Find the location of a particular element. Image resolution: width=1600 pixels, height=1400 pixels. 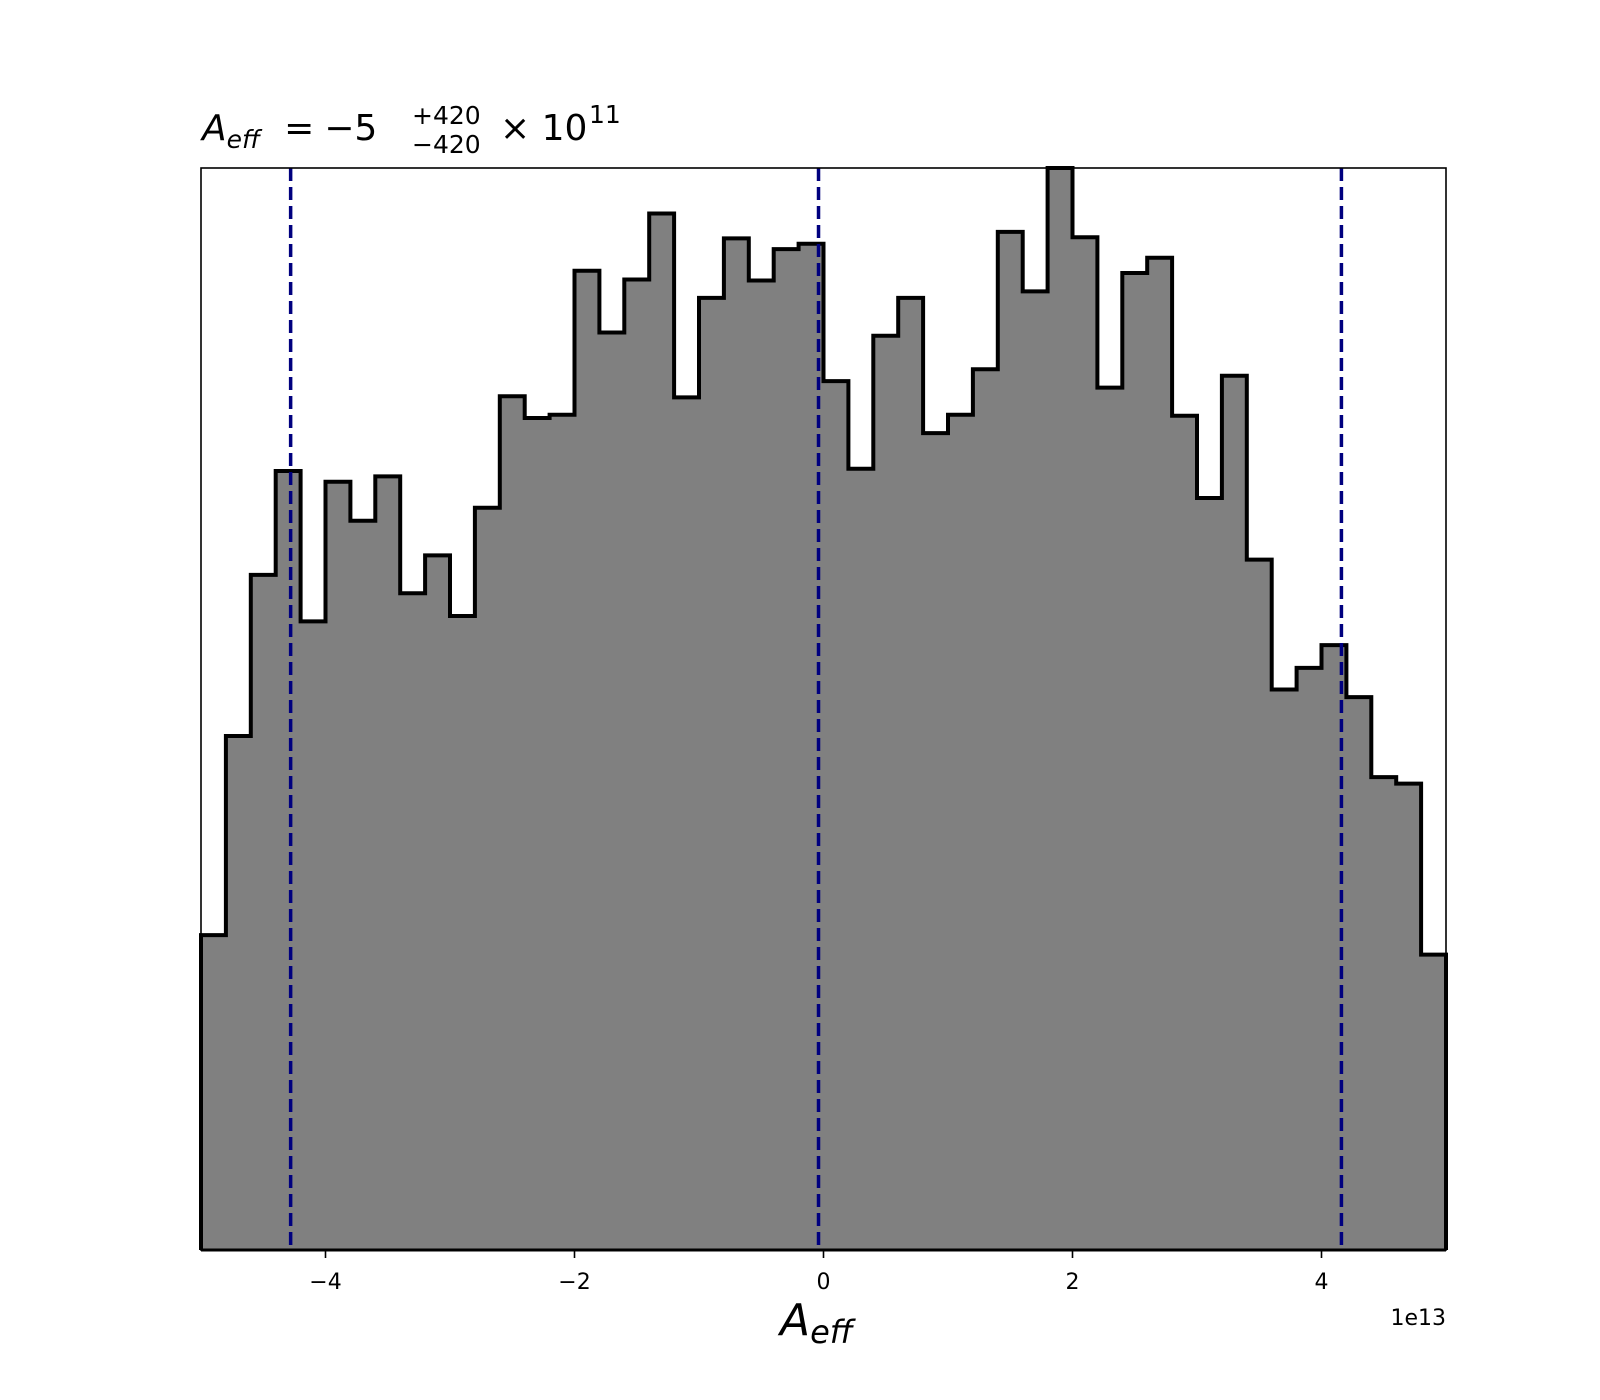

title-value: −5 is located at coordinates (350, 128).